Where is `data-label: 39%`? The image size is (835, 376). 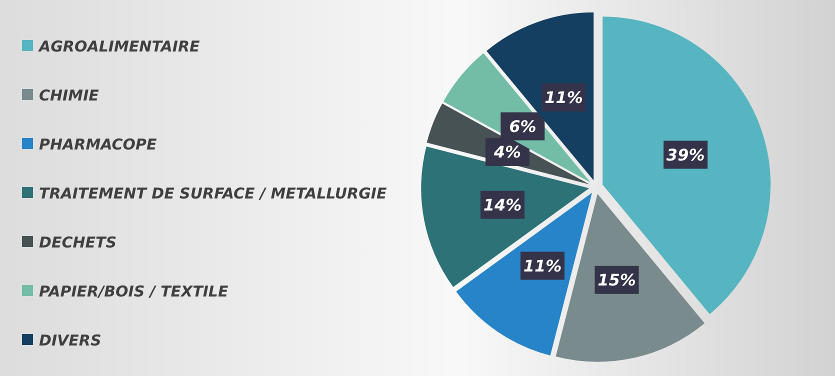 data-label: 39% is located at coordinates (685, 155).